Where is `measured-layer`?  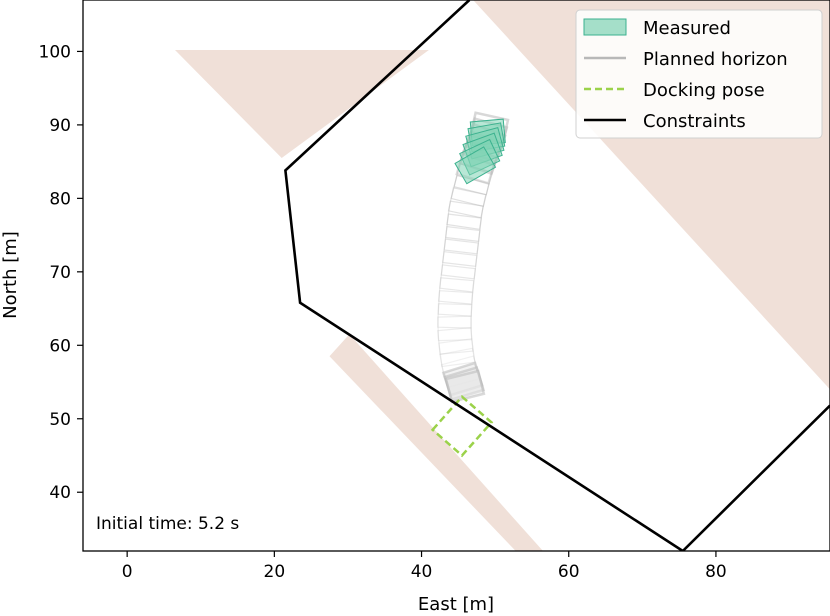 measured-layer is located at coordinates (480, 151).